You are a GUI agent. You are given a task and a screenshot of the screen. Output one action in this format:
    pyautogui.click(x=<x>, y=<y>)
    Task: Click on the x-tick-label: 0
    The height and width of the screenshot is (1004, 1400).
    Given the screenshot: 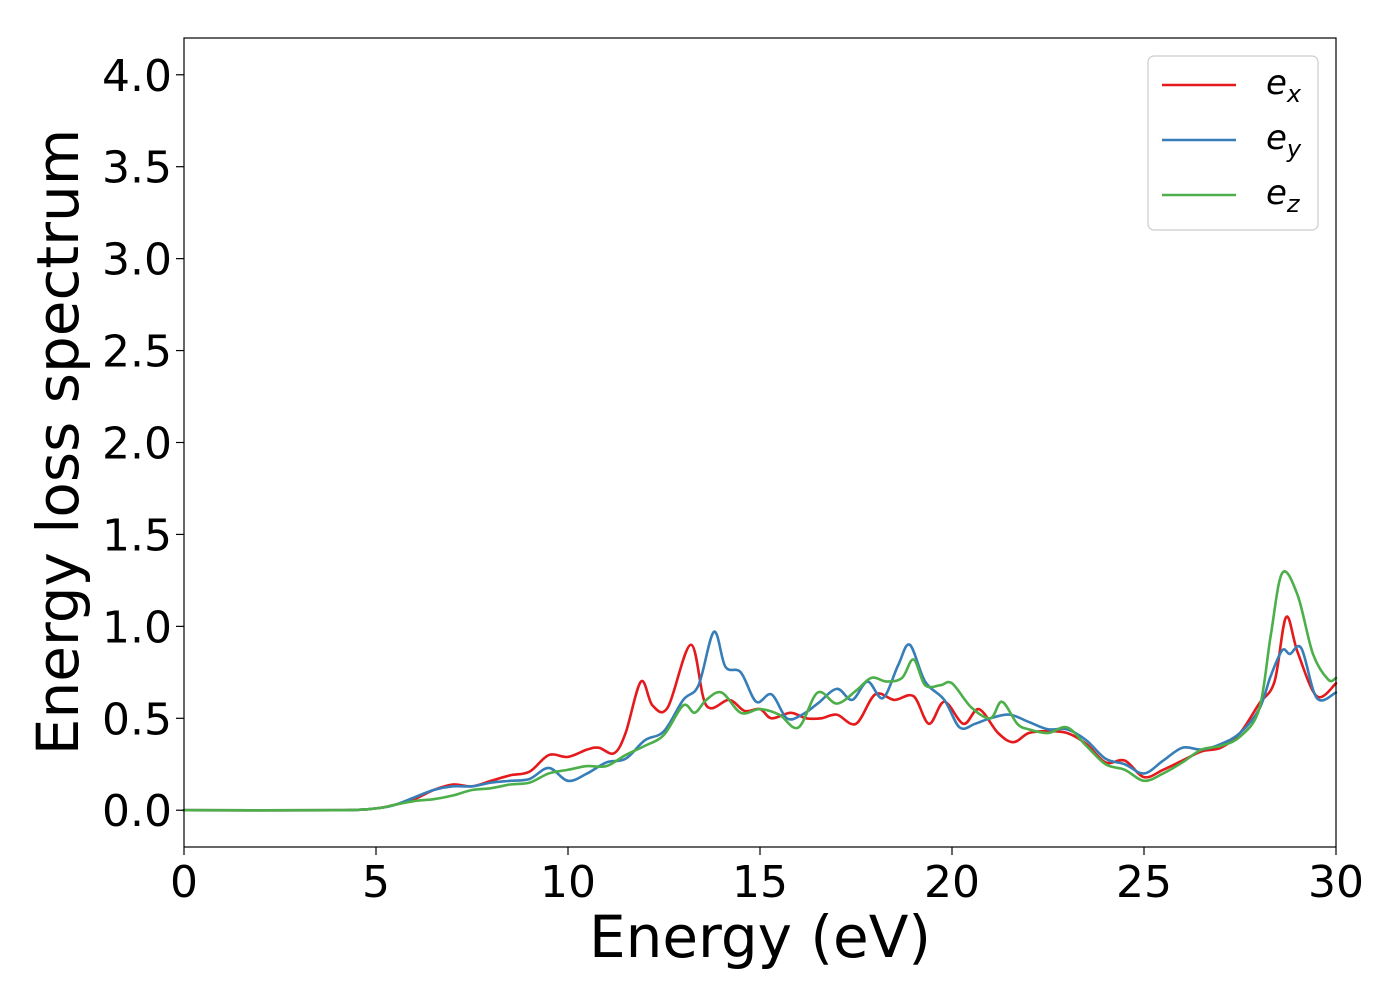 What is the action you would take?
    pyautogui.click(x=184, y=882)
    